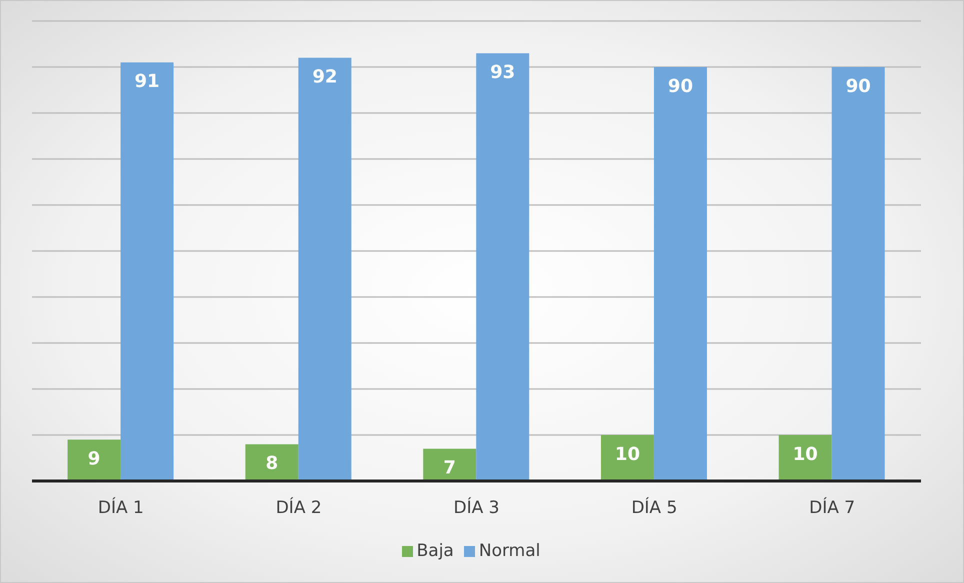 The image size is (964, 583). Describe the element at coordinates (147, 81) in the screenshot. I see `data-label: 91` at that location.